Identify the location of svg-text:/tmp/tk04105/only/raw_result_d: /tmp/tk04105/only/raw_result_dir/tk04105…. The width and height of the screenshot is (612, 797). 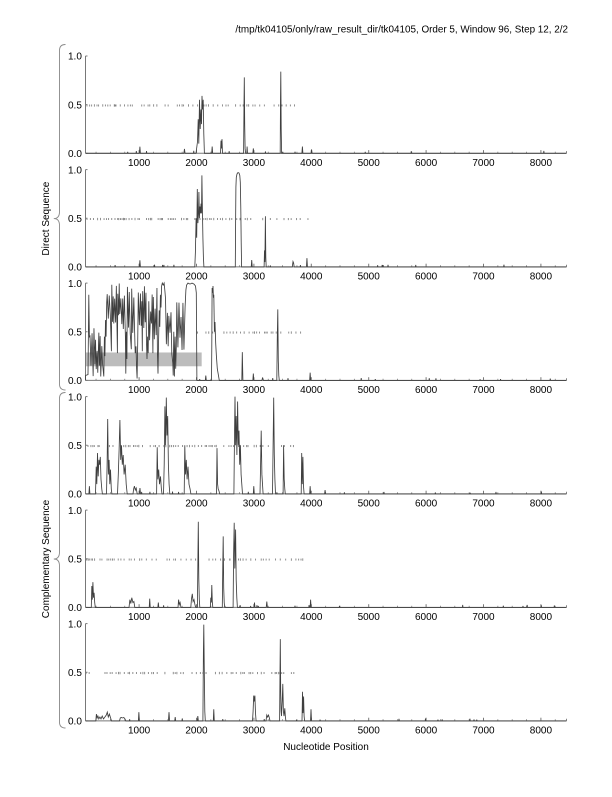
(401, 30).